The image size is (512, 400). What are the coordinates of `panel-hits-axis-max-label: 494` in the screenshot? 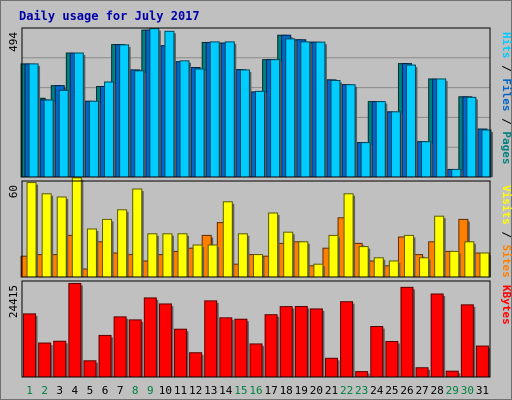 It's located at (13, 42).